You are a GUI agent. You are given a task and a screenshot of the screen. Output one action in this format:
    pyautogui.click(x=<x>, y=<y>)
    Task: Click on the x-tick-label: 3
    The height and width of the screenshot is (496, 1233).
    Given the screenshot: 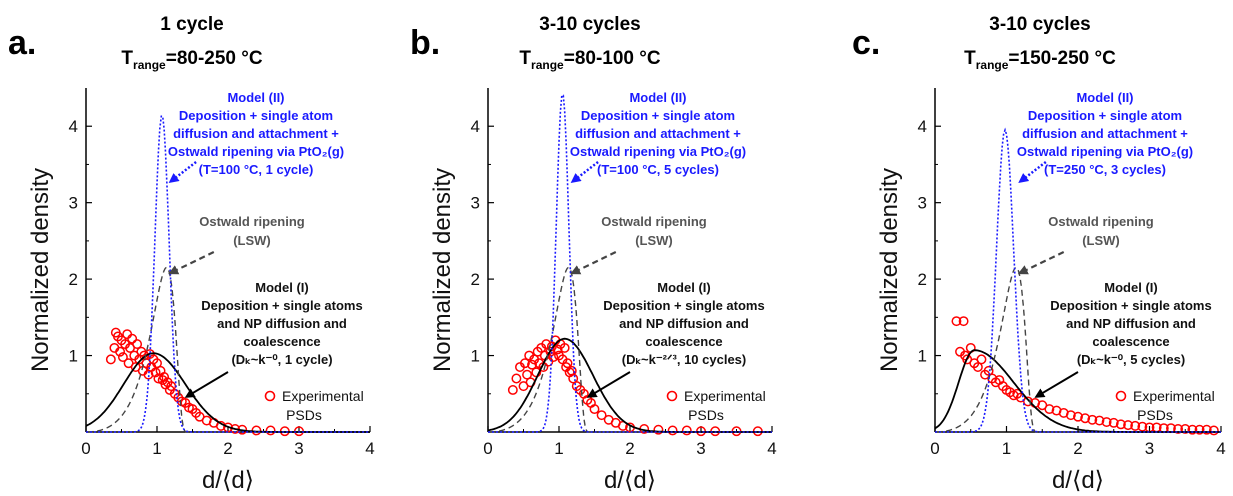 What is the action you would take?
    pyautogui.click(x=700, y=448)
    